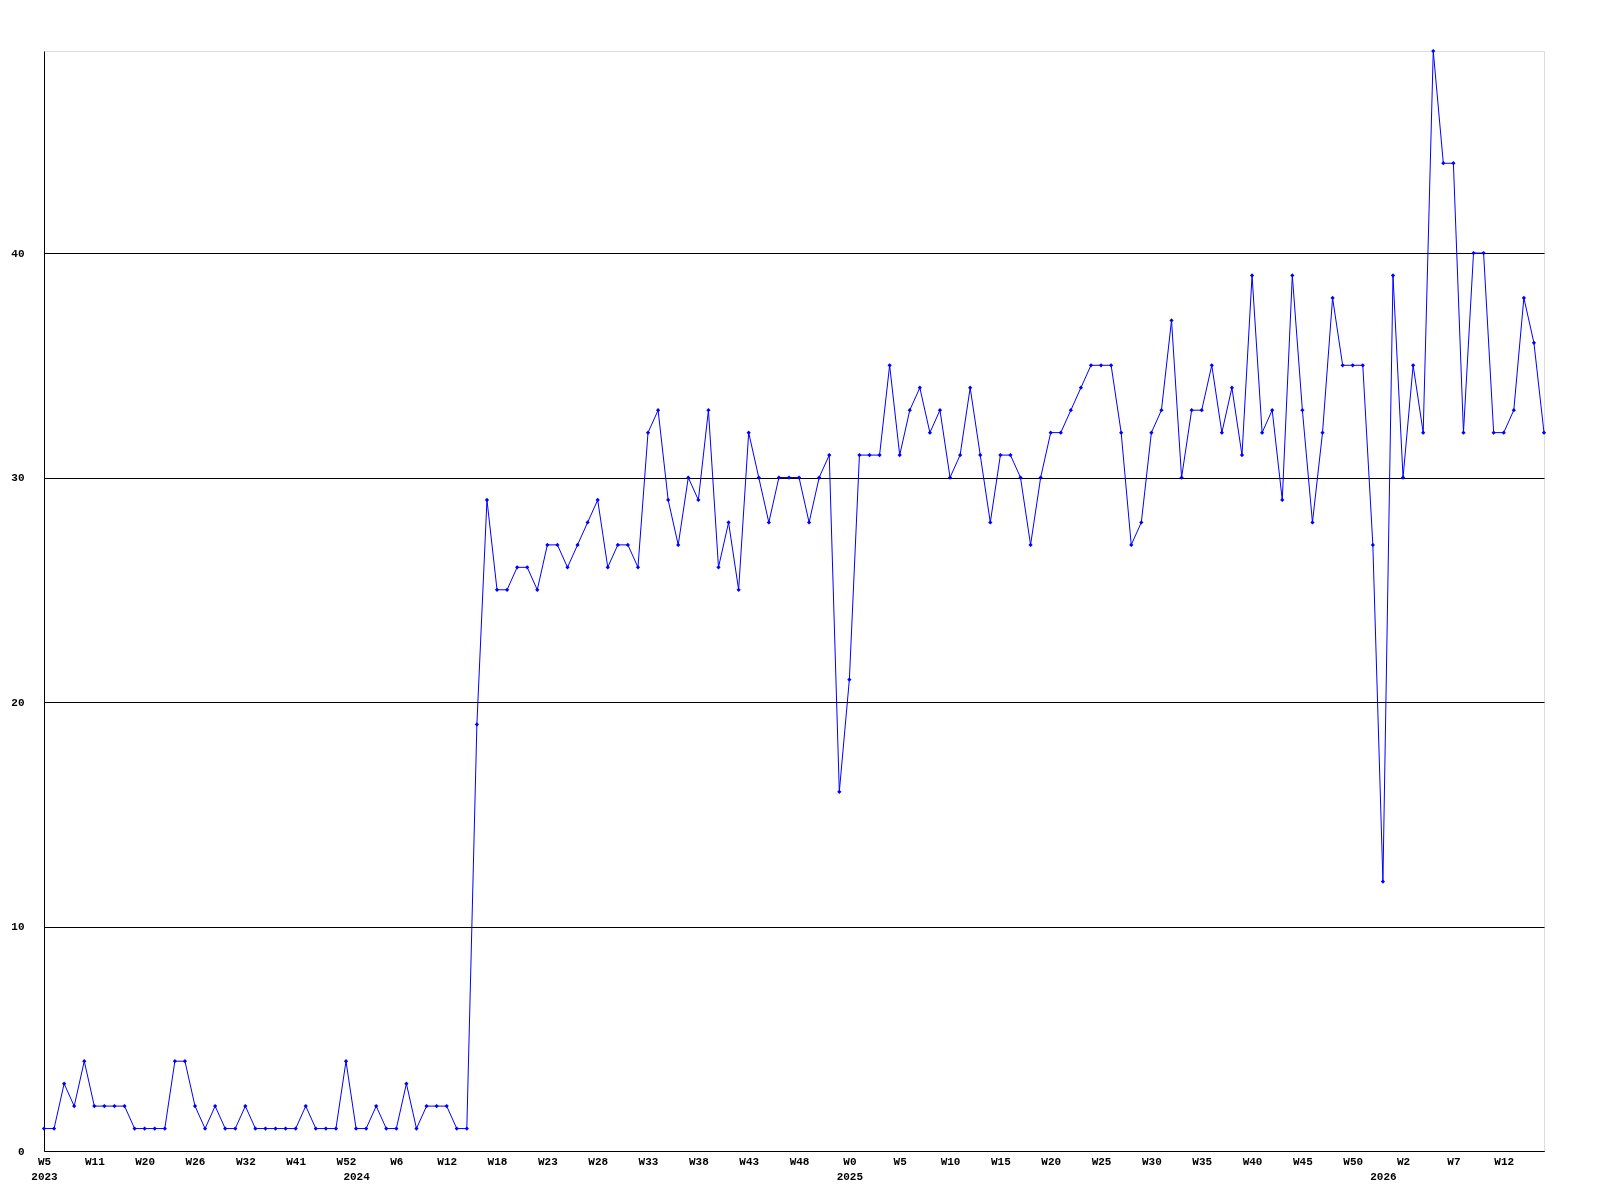 This screenshot has width=1600, height=1200. Describe the element at coordinates (1202, 1161) in the screenshot. I see `x-tick-label: W35` at that location.